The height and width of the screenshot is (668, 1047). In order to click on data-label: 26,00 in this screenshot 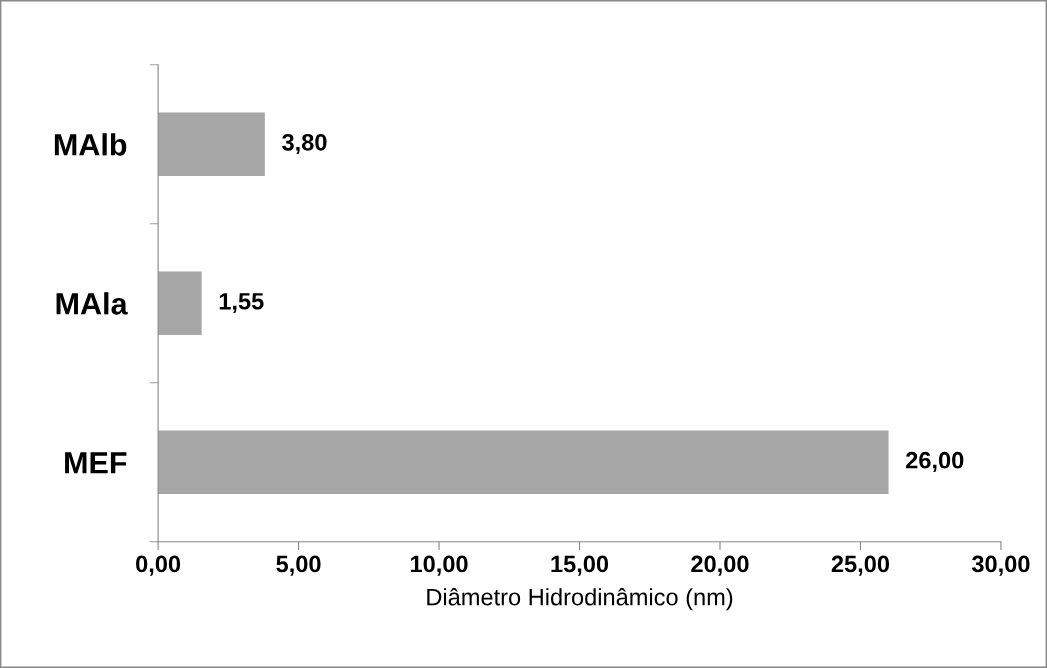, I will do `click(935, 462)`.